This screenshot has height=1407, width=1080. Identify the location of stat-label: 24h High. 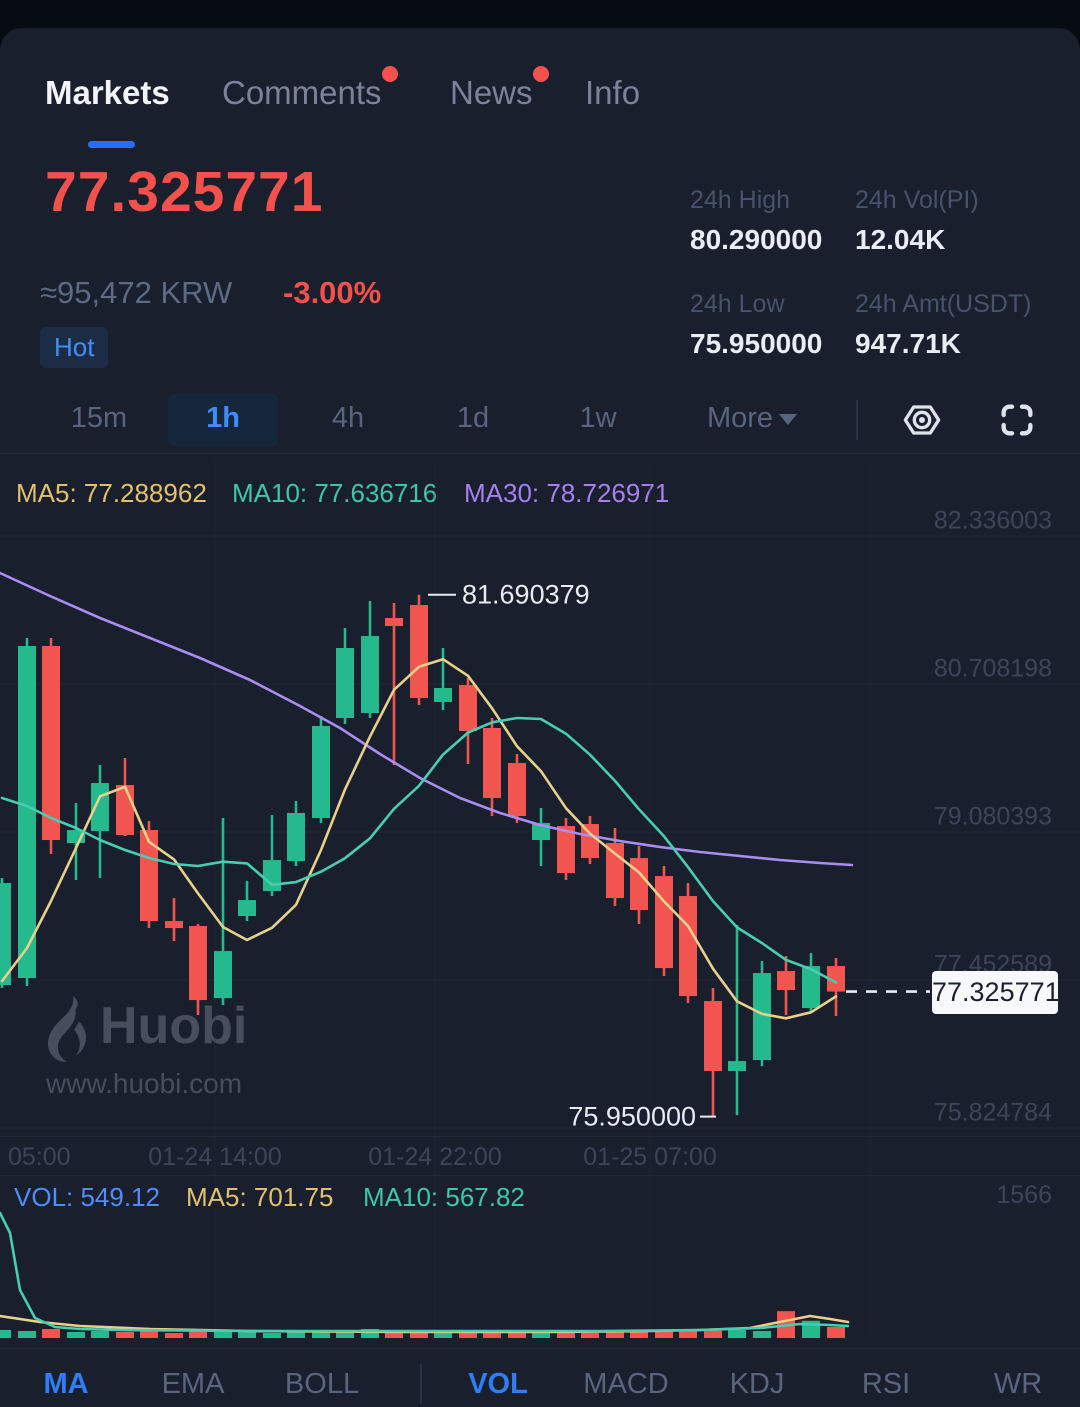
(740, 200).